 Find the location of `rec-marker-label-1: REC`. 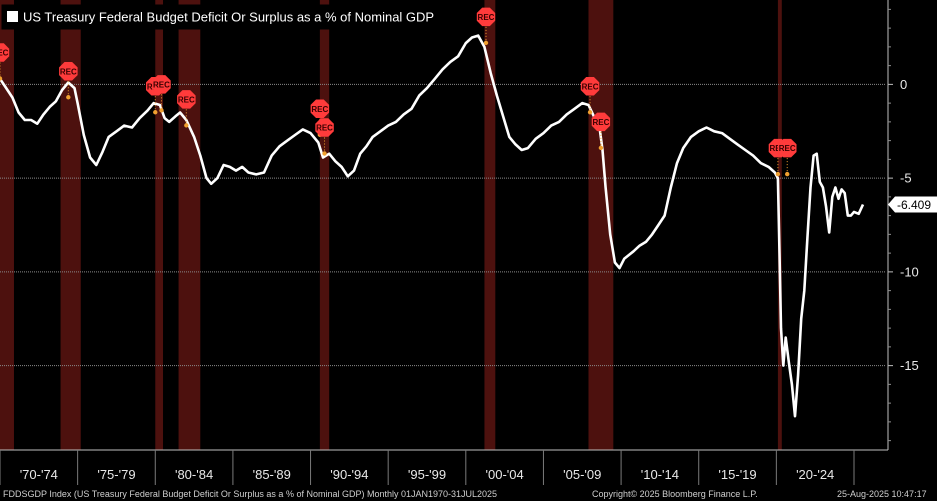

rec-marker-label-1: REC is located at coordinates (4, 53).